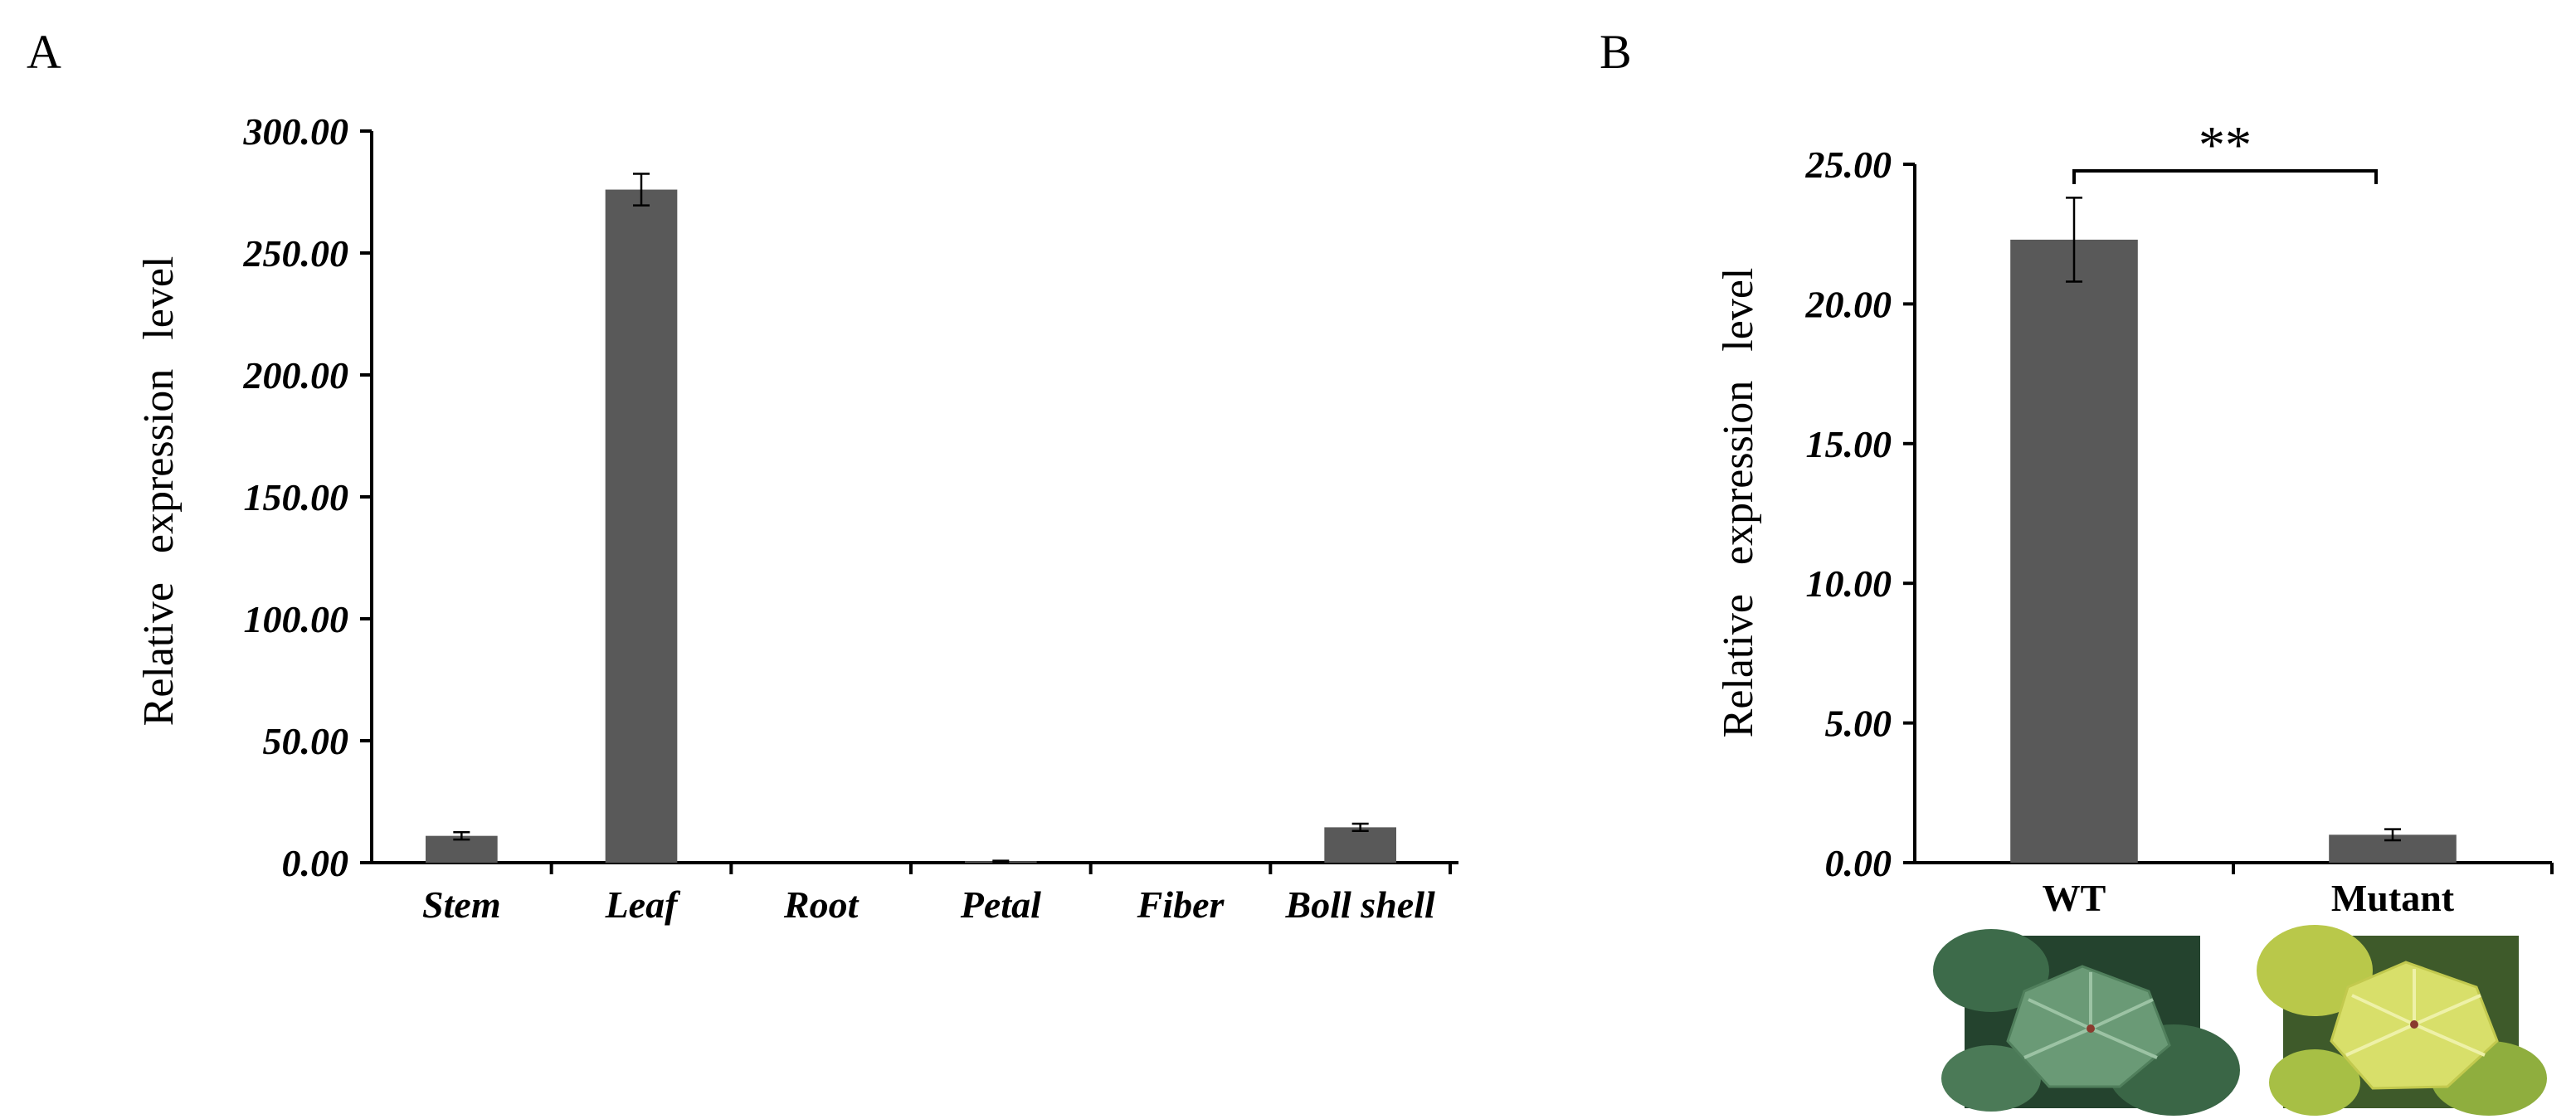 This screenshot has height=1119, width=2576. What do you see at coordinates (1849, 444) in the screenshot?
I see `b-y-tick-label: 15.00` at bounding box center [1849, 444].